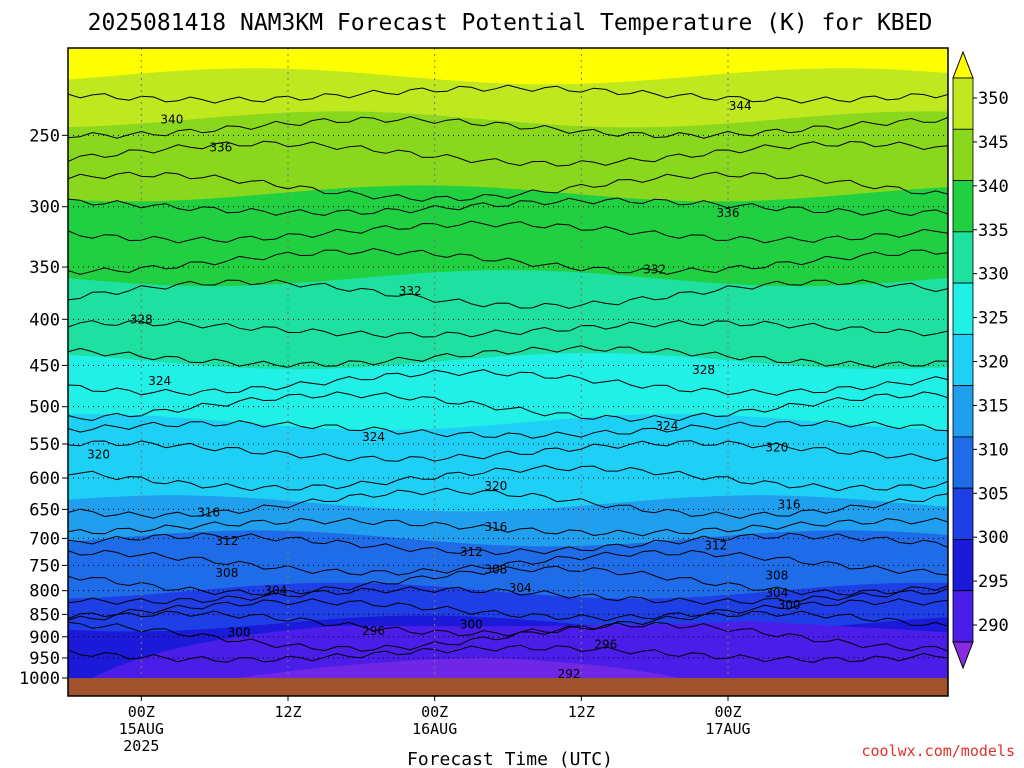 The image size is (1024, 768). I want to click on colorbar-arrow-bottom, so click(963, 655).